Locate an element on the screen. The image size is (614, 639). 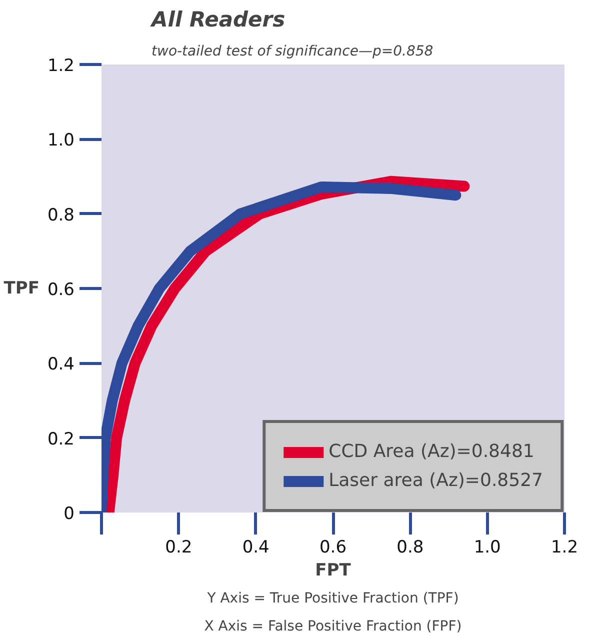
chart-subtitle: two-tailed test of significance—p=0.858 is located at coordinates (293, 52).